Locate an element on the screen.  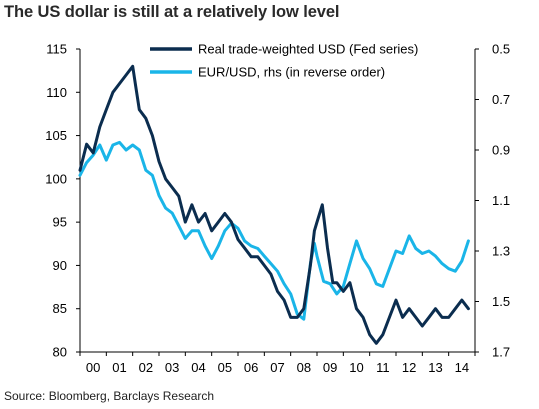
x-tick-label: 06 is located at coordinates (251, 367).